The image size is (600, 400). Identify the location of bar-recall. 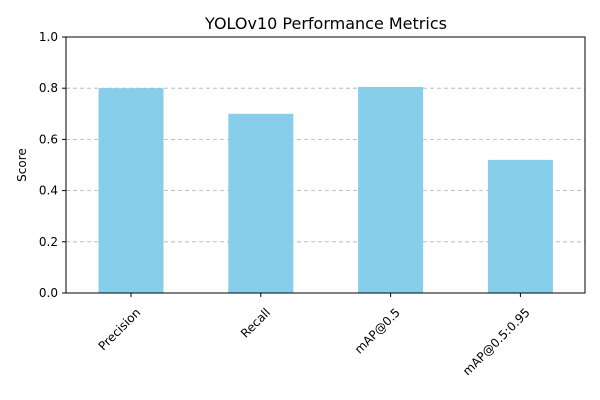
(261, 203).